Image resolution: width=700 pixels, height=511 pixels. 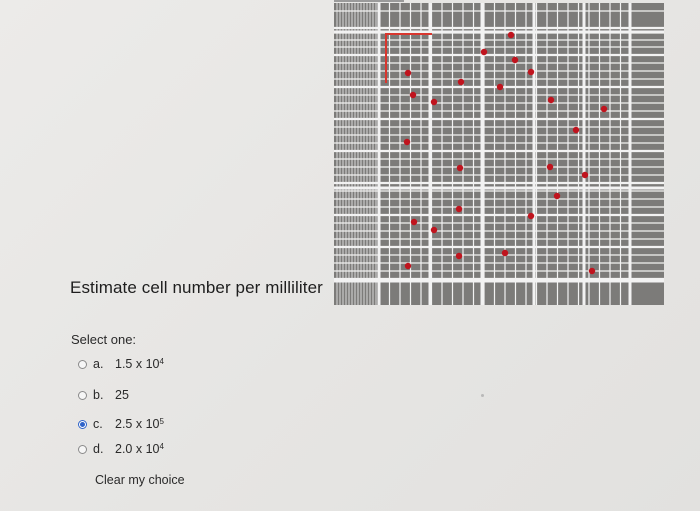 What do you see at coordinates (139, 449) in the screenshot?
I see `option-value: 2.0 x 104` at bounding box center [139, 449].